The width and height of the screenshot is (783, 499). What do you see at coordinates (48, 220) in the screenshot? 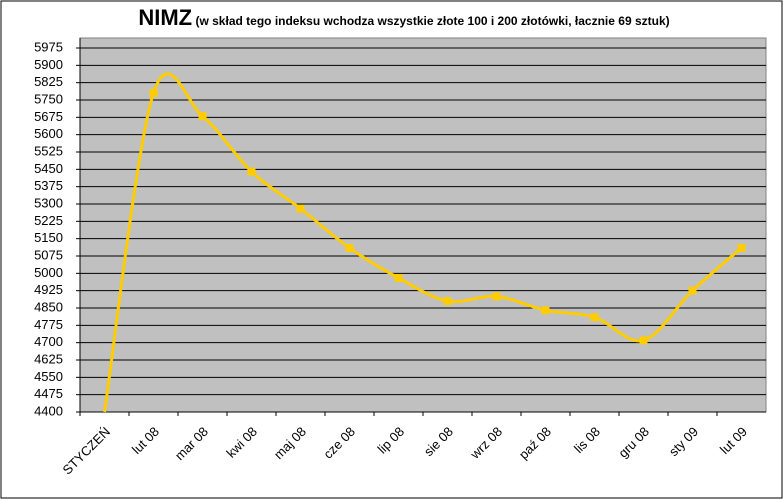
I see `y-tick-label: 5225` at bounding box center [48, 220].